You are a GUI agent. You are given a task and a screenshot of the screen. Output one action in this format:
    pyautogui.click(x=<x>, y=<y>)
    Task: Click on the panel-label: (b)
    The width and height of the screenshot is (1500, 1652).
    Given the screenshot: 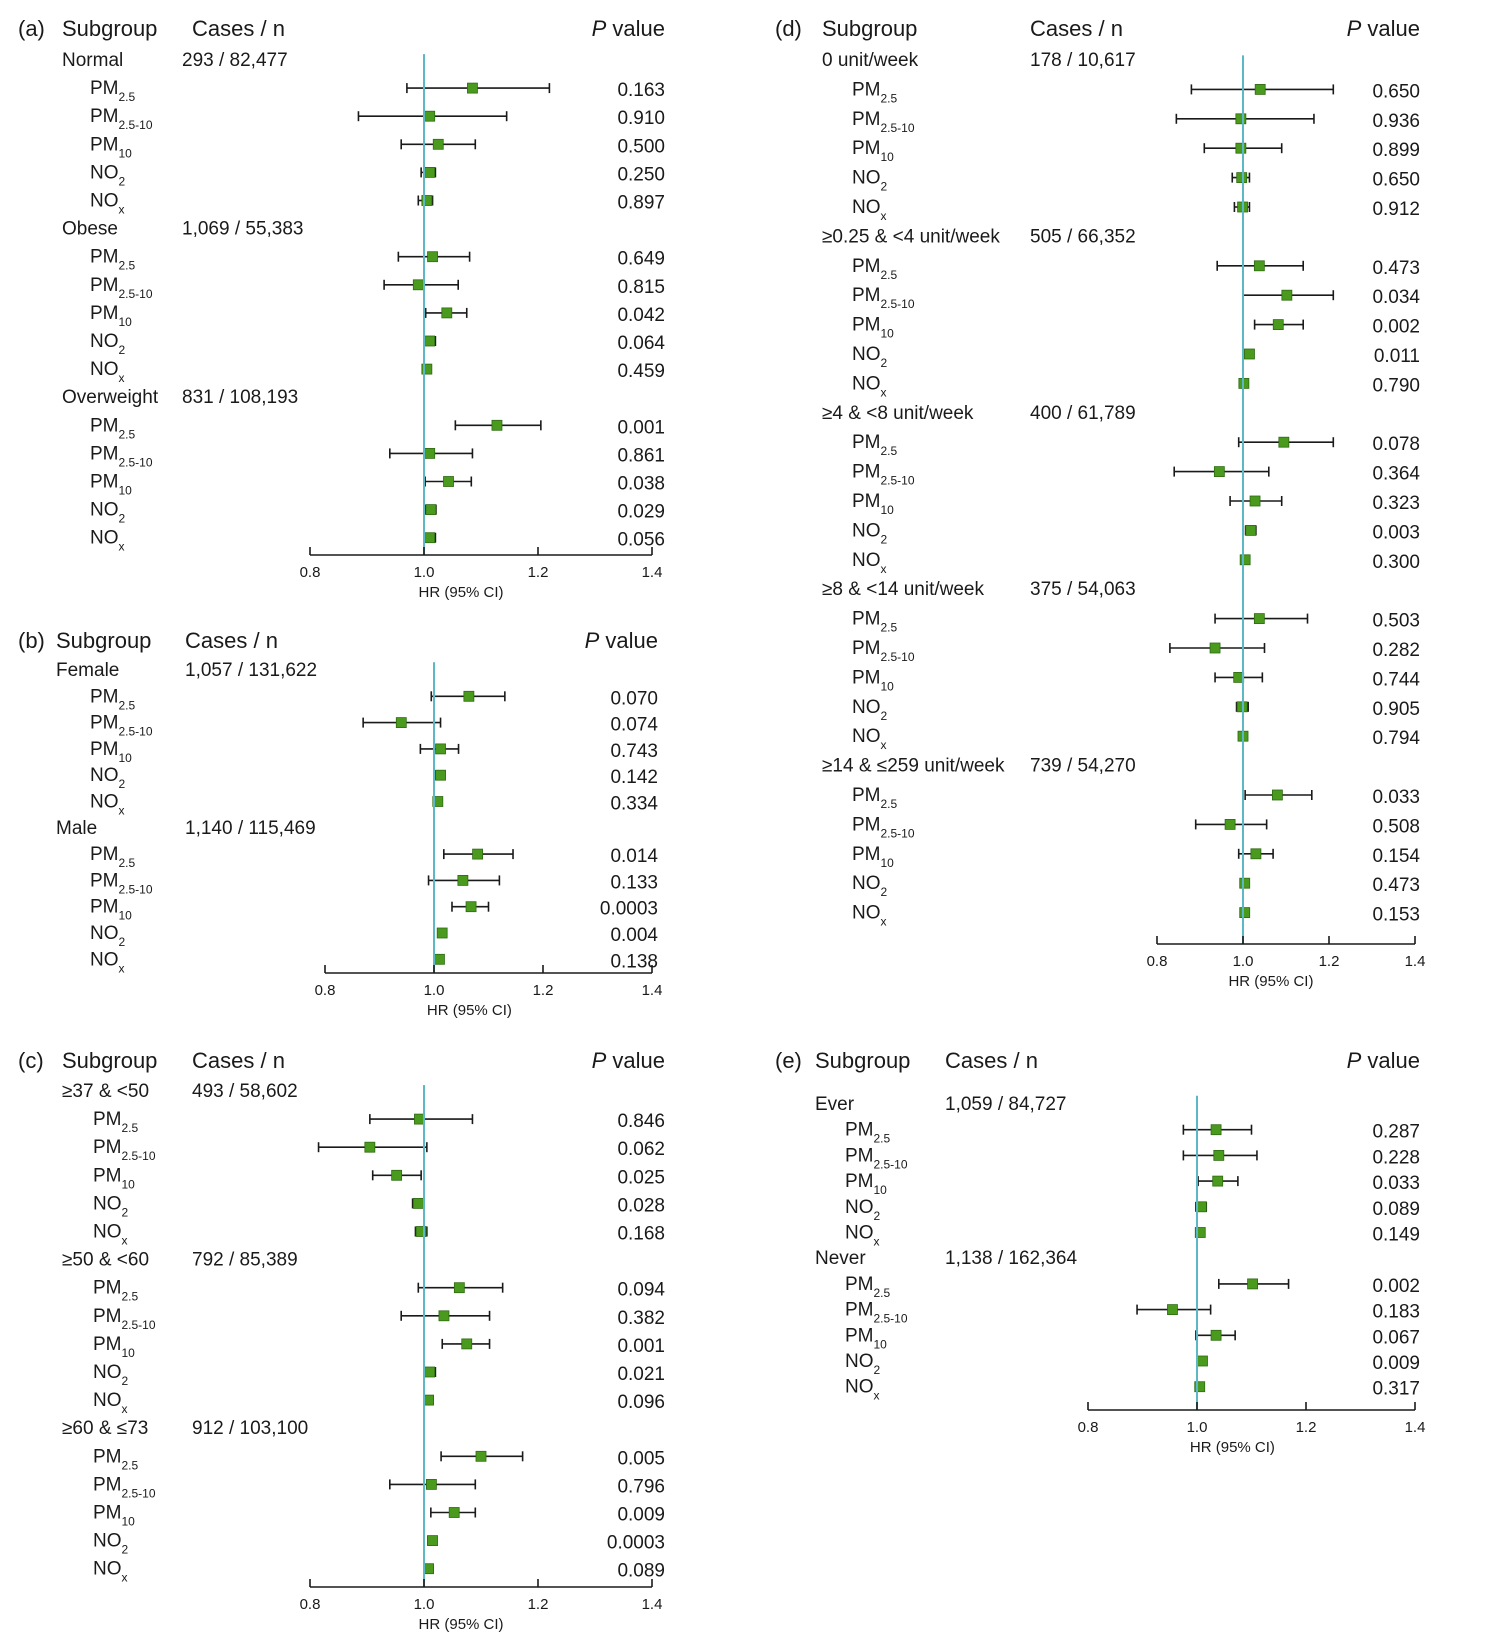 What is the action you would take?
    pyautogui.click(x=31, y=640)
    